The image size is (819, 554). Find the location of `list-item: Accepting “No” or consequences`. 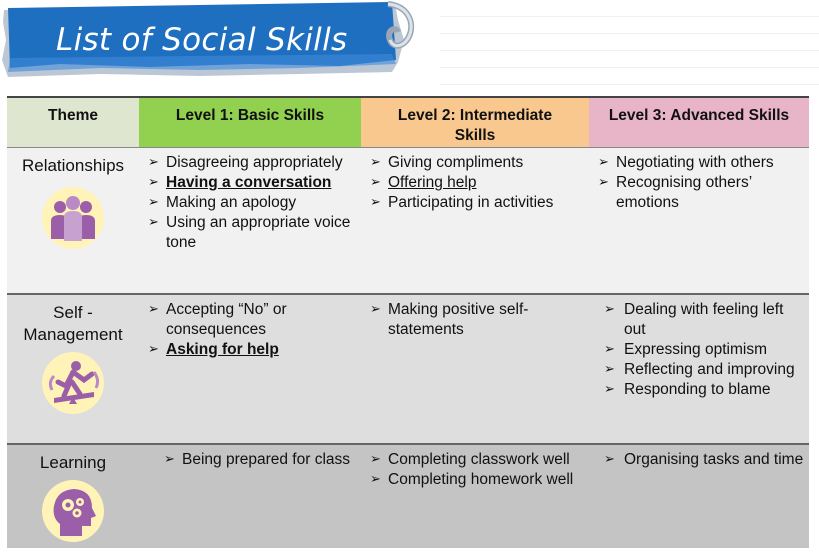

list-item: Accepting “No” or consequences is located at coordinates (250, 320).